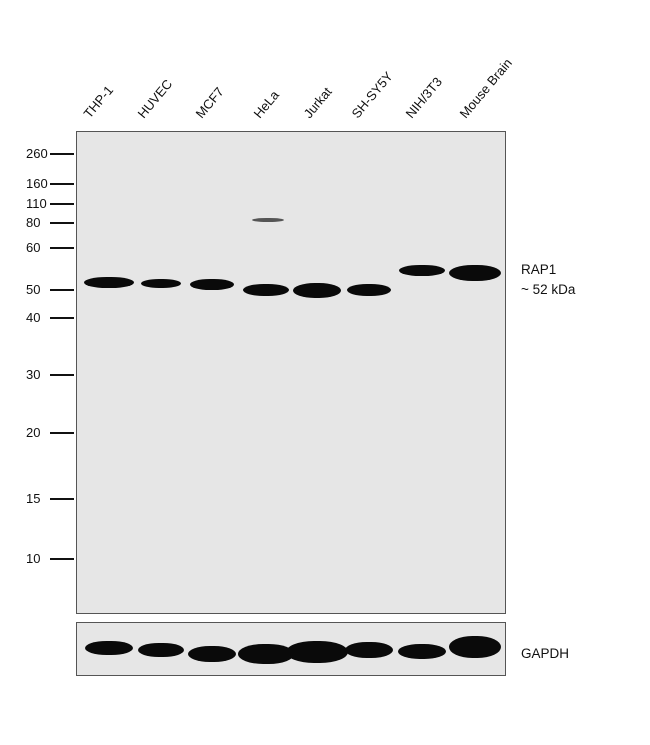  Describe the element at coordinates (33, 289) in the screenshot. I see `marker-label: 50` at that location.